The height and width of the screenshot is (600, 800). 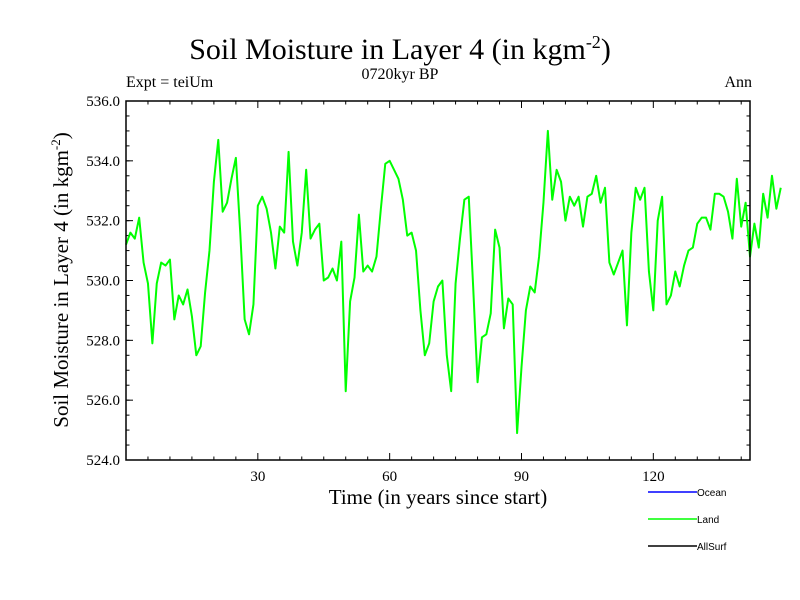 What do you see at coordinates (103, 461) in the screenshot?
I see `y-tick-label: 524.0` at bounding box center [103, 461].